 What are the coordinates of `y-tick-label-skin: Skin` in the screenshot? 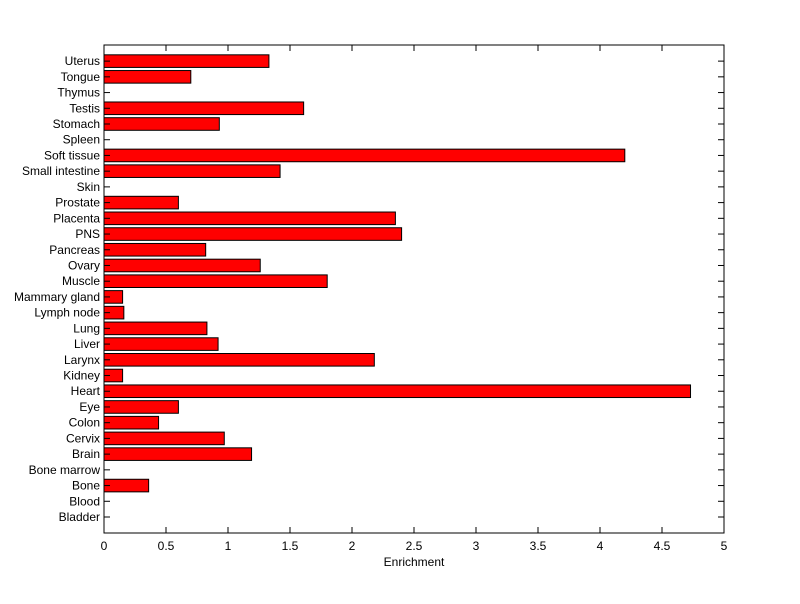 It's located at (88, 187).